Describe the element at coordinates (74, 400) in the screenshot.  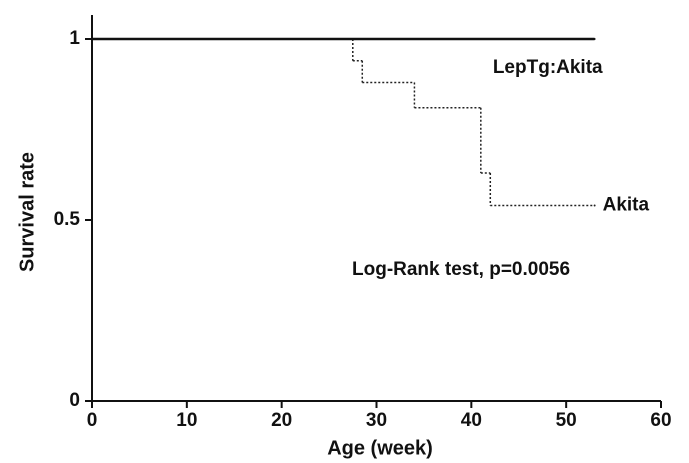
I see `y-tick-label: 0` at that location.